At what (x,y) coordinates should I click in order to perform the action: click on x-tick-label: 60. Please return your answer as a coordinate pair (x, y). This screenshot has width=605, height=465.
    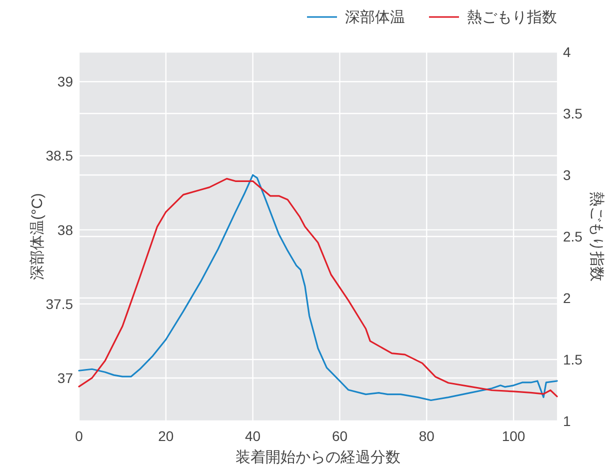
    Looking at the image, I should click on (340, 436).